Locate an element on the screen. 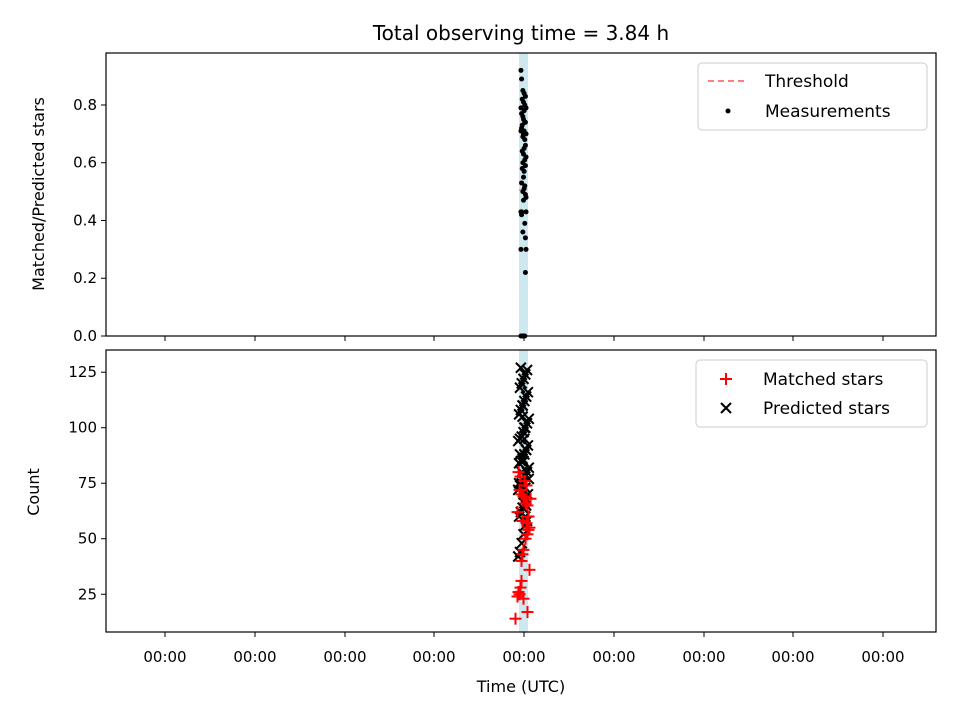 This screenshot has width=960, height=720. measurement-points is located at coordinates (523, 203).